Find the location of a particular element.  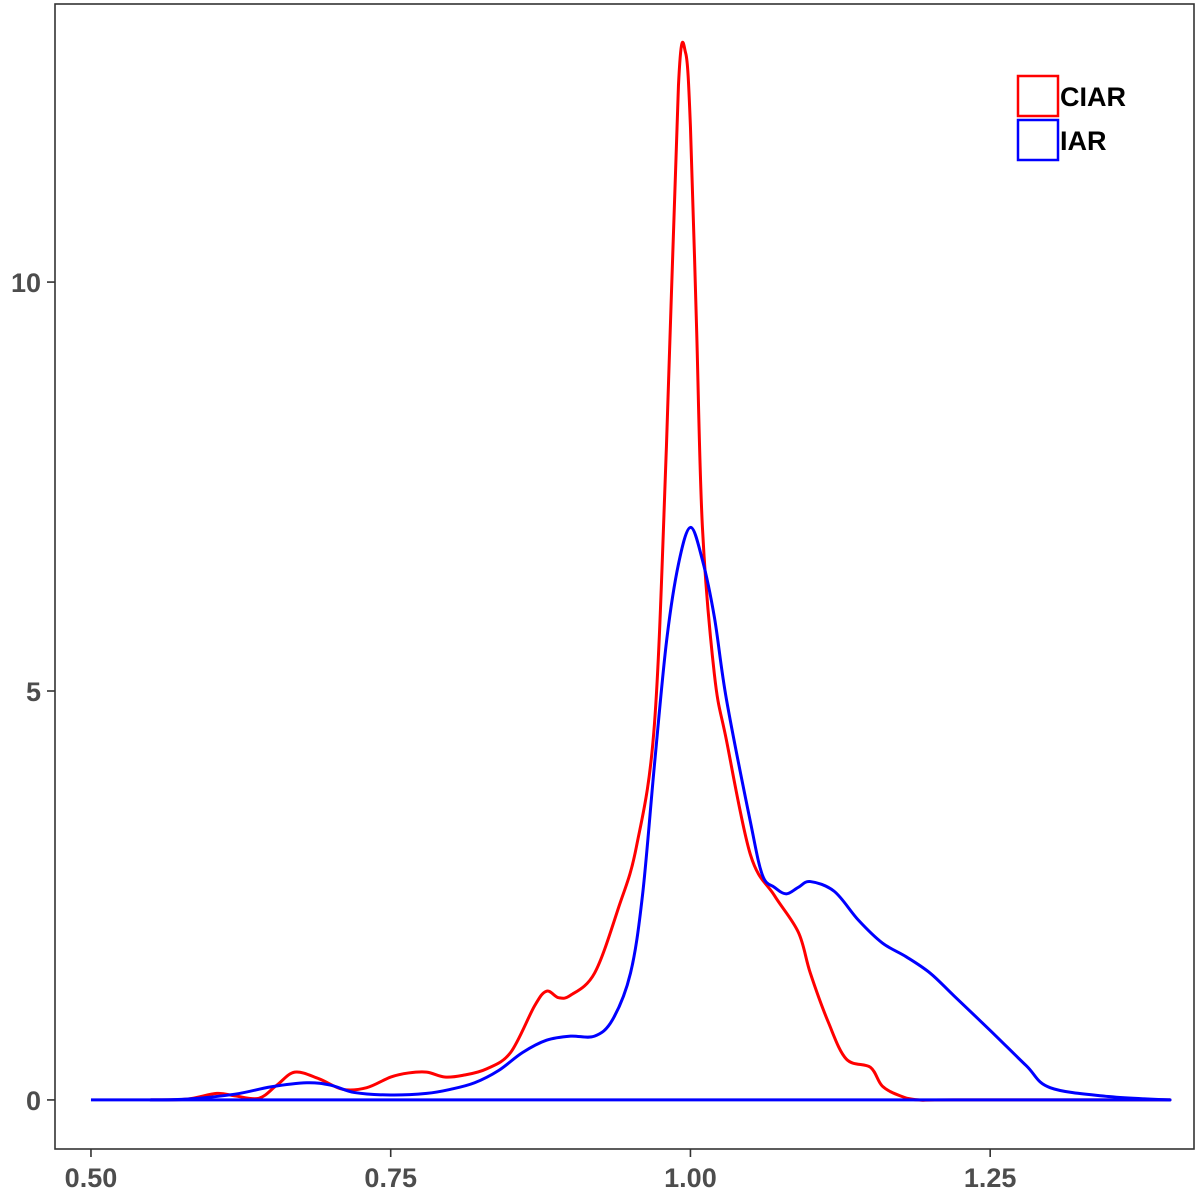

y-tick-label: 10 is located at coordinates (26, 283).